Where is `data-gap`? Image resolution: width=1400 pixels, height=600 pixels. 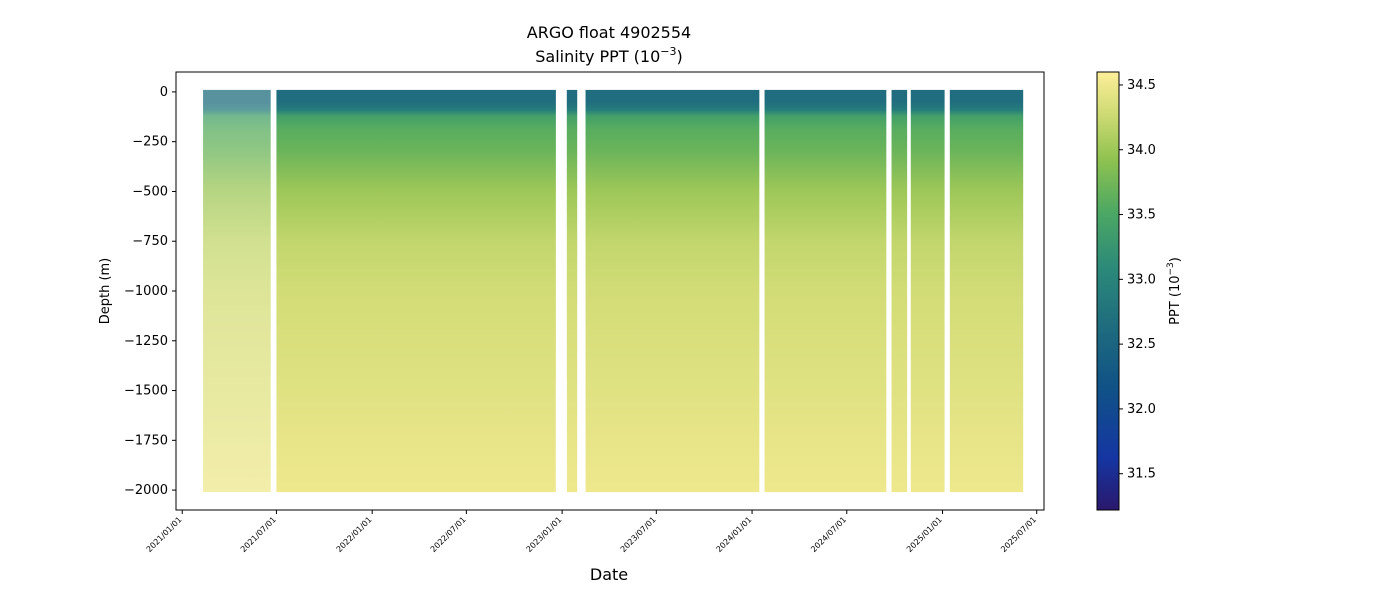 data-gap is located at coordinates (561, 437).